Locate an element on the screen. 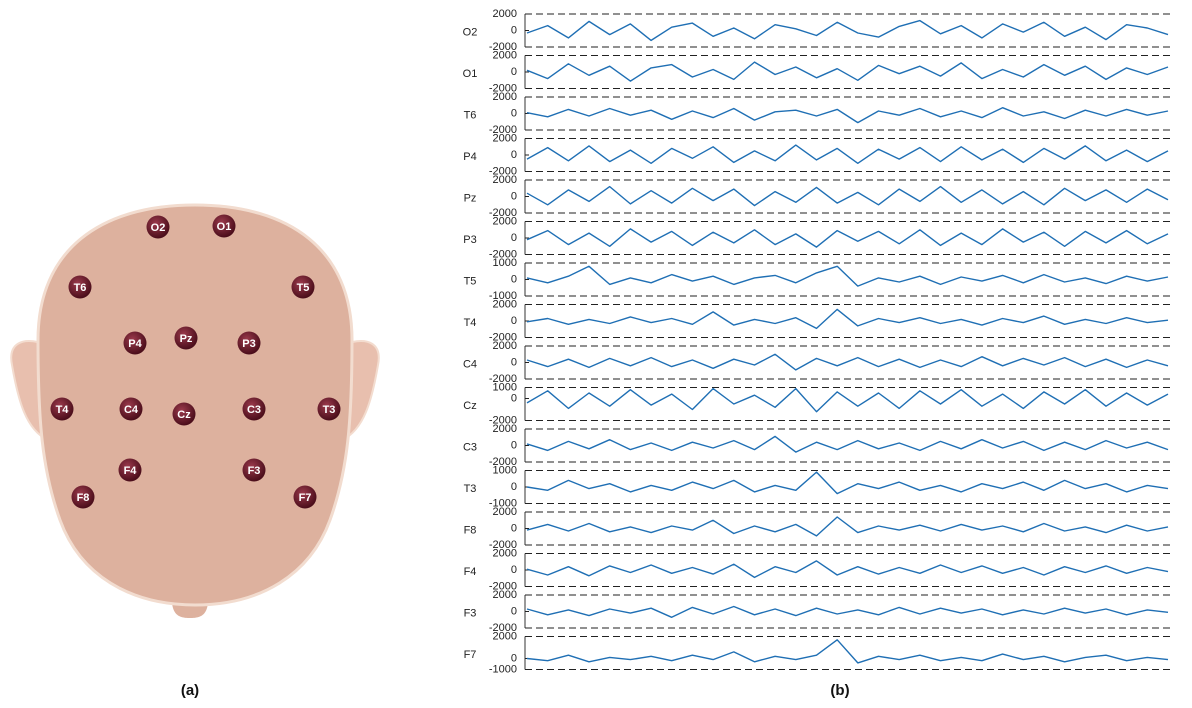 The height and width of the screenshot is (708, 1192). electrode-label: Cz is located at coordinates (184, 415).